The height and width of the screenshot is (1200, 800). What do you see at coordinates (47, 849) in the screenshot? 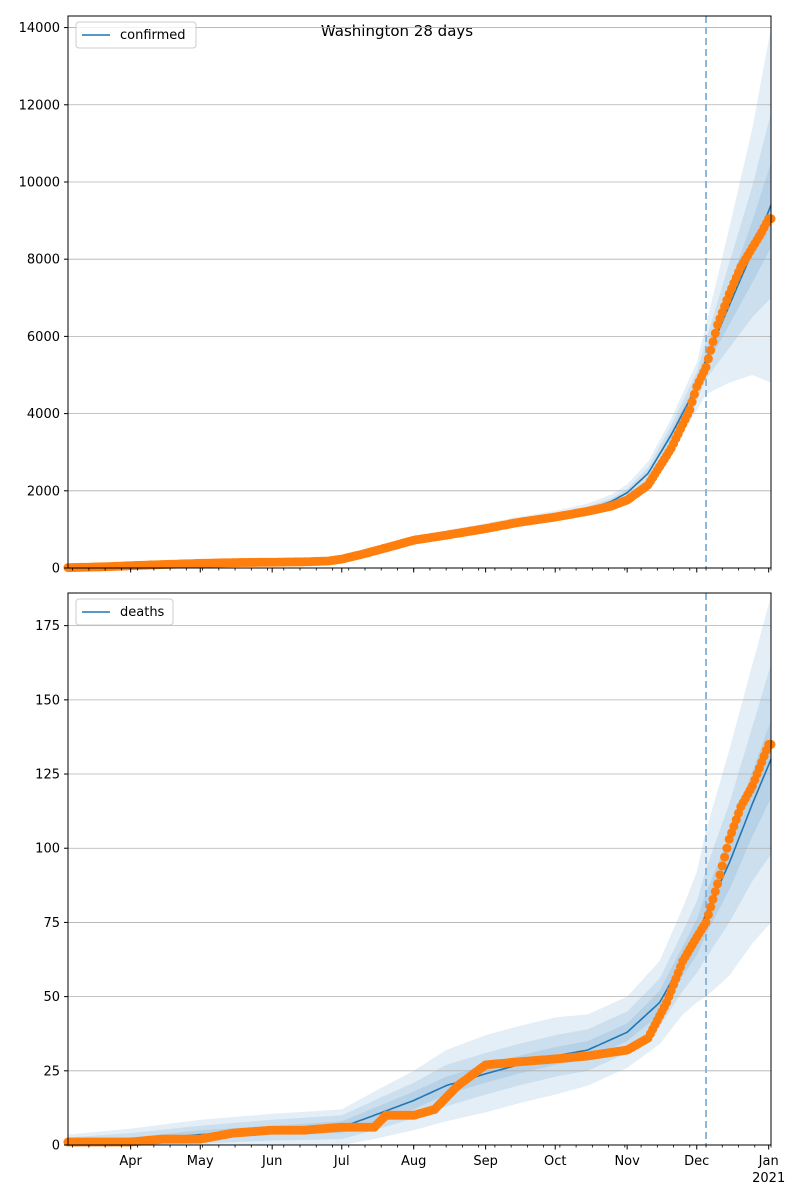
I see `deaths-ytick-label: 100` at bounding box center [47, 849].